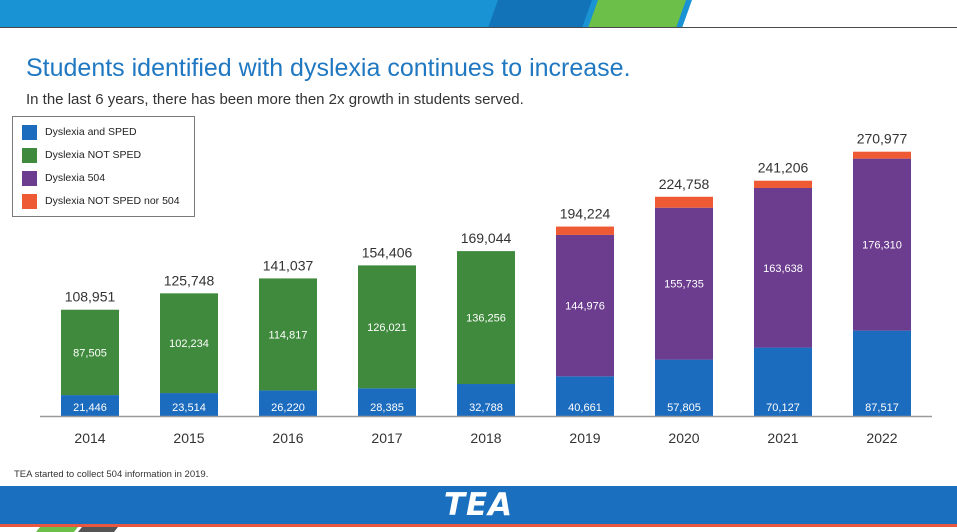  What do you see at coordinates (683, 438) in the screenshot?
I see `x-tick-label-2020: 2020` at bounding box center [683, 438].